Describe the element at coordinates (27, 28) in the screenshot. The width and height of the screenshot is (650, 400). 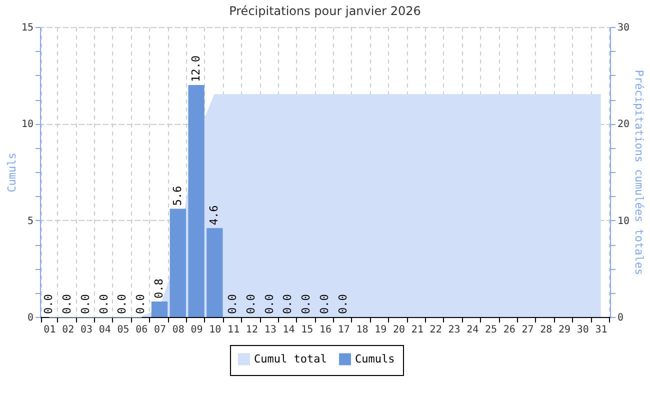
I see `y-tick-label: 15` at that location.